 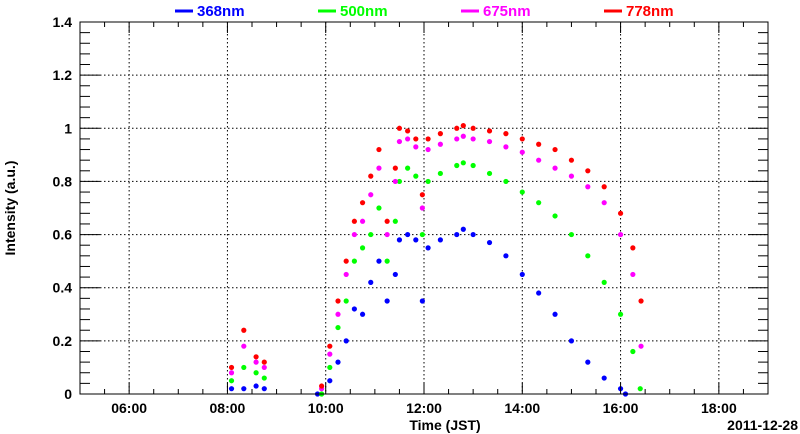 I want to click on legend-label: 368nm, so click(x=221, y=11).